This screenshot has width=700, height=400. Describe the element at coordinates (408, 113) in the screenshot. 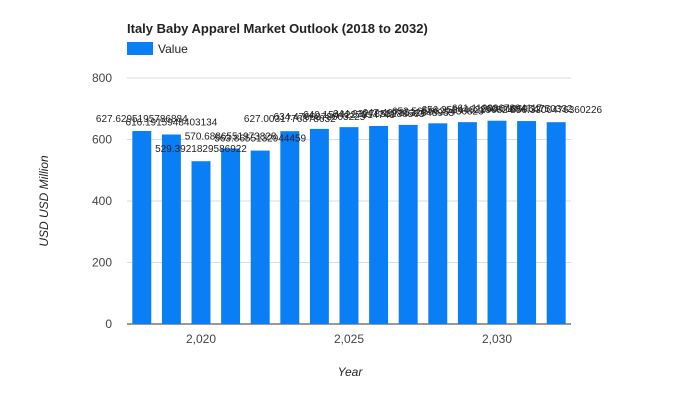

I see `data-label: 647.4978532848963` at that location.